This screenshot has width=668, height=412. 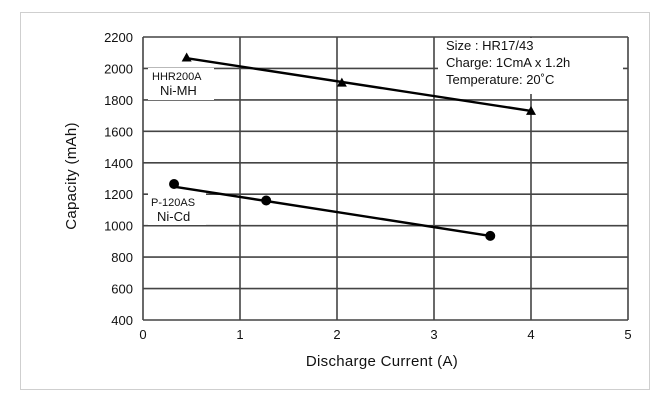 I want to click on nicd-chemistry-label: Ni-Cd, so click(x=173, y=216).